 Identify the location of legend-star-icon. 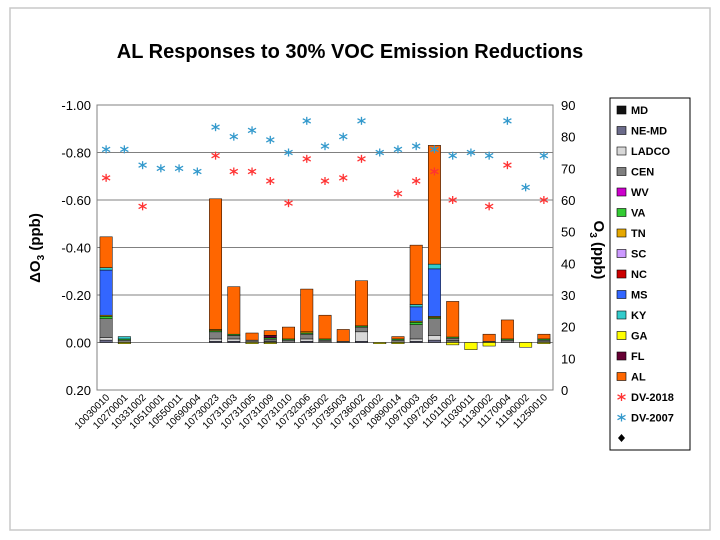
(621, 417).